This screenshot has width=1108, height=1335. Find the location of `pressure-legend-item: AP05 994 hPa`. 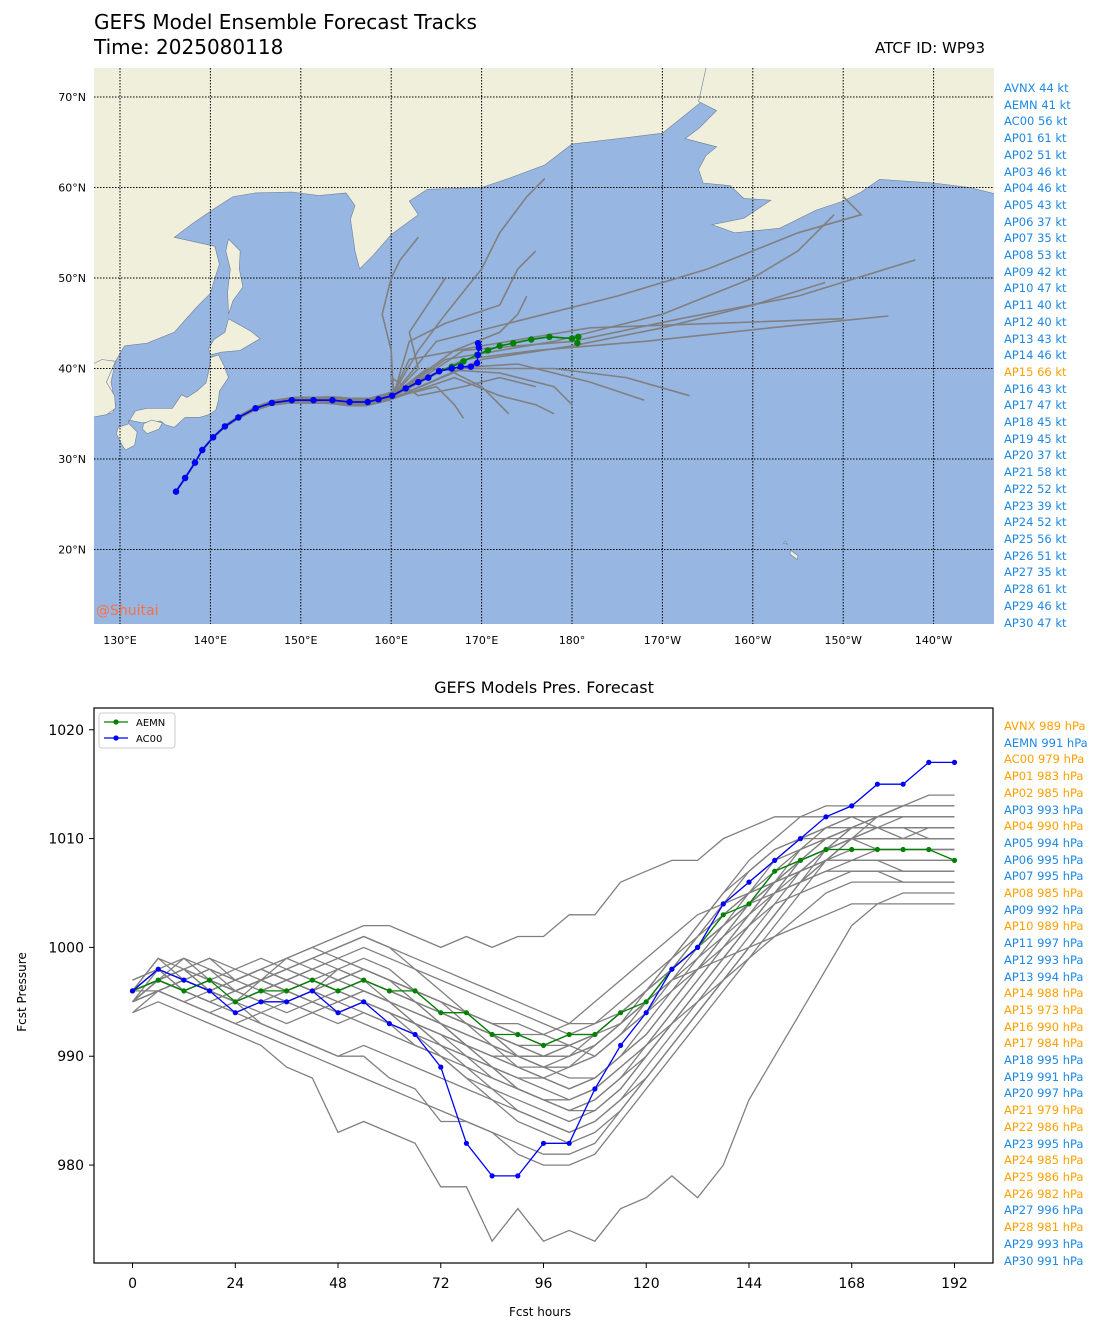

pressure-legend-item: AP05 994 hPa is located at coordinates (1044, 842).